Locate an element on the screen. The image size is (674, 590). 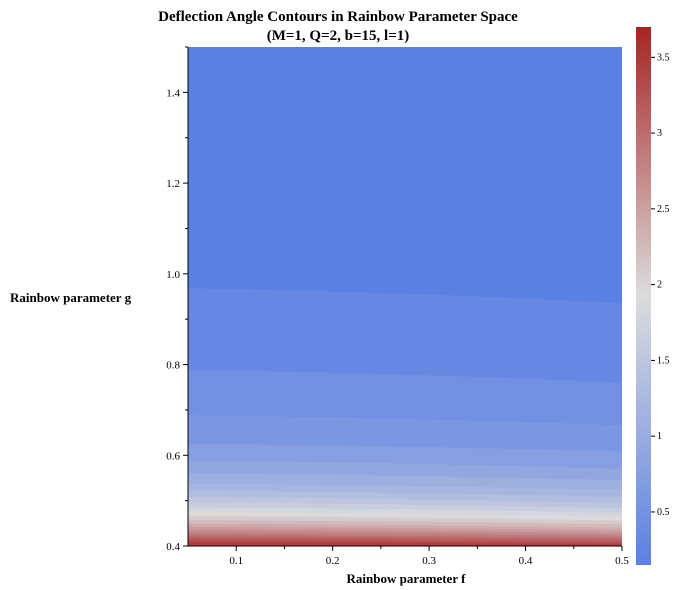
colorbar-tick-label: 1 is located at coordinates (659, 436).